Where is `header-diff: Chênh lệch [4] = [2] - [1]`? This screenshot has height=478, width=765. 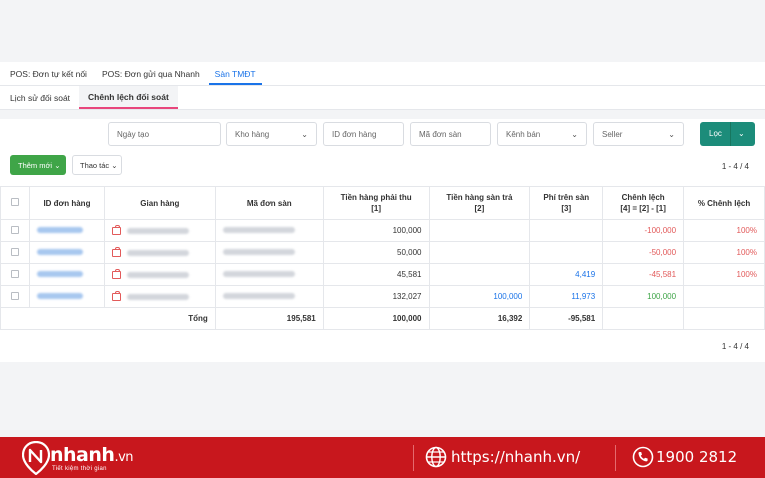
header-diff: Chênh lệch [4] = [2] - [1] is located at coordinates (643, 203).